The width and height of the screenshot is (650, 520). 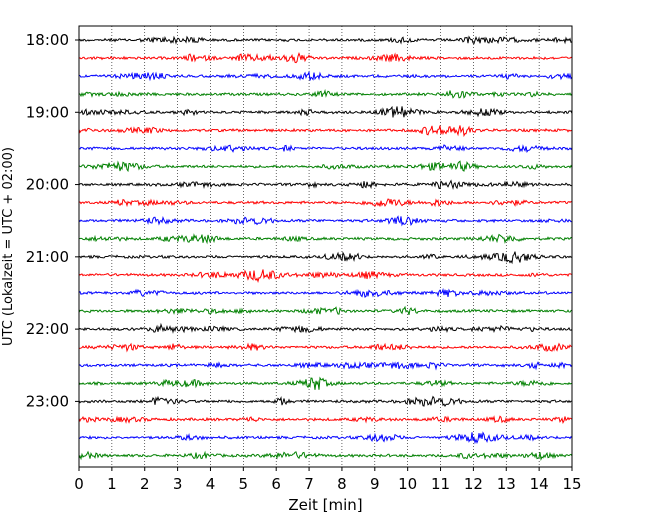 What do you see at coordinates (407, 484) in the screenshot?
I see `x-tick-label: 10` at bounding box center [407, 484].